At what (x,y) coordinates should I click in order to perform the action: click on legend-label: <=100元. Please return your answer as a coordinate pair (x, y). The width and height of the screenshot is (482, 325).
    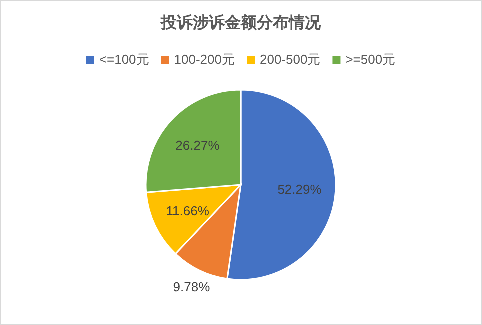
    Looking at the image, I should click on (124, 59).